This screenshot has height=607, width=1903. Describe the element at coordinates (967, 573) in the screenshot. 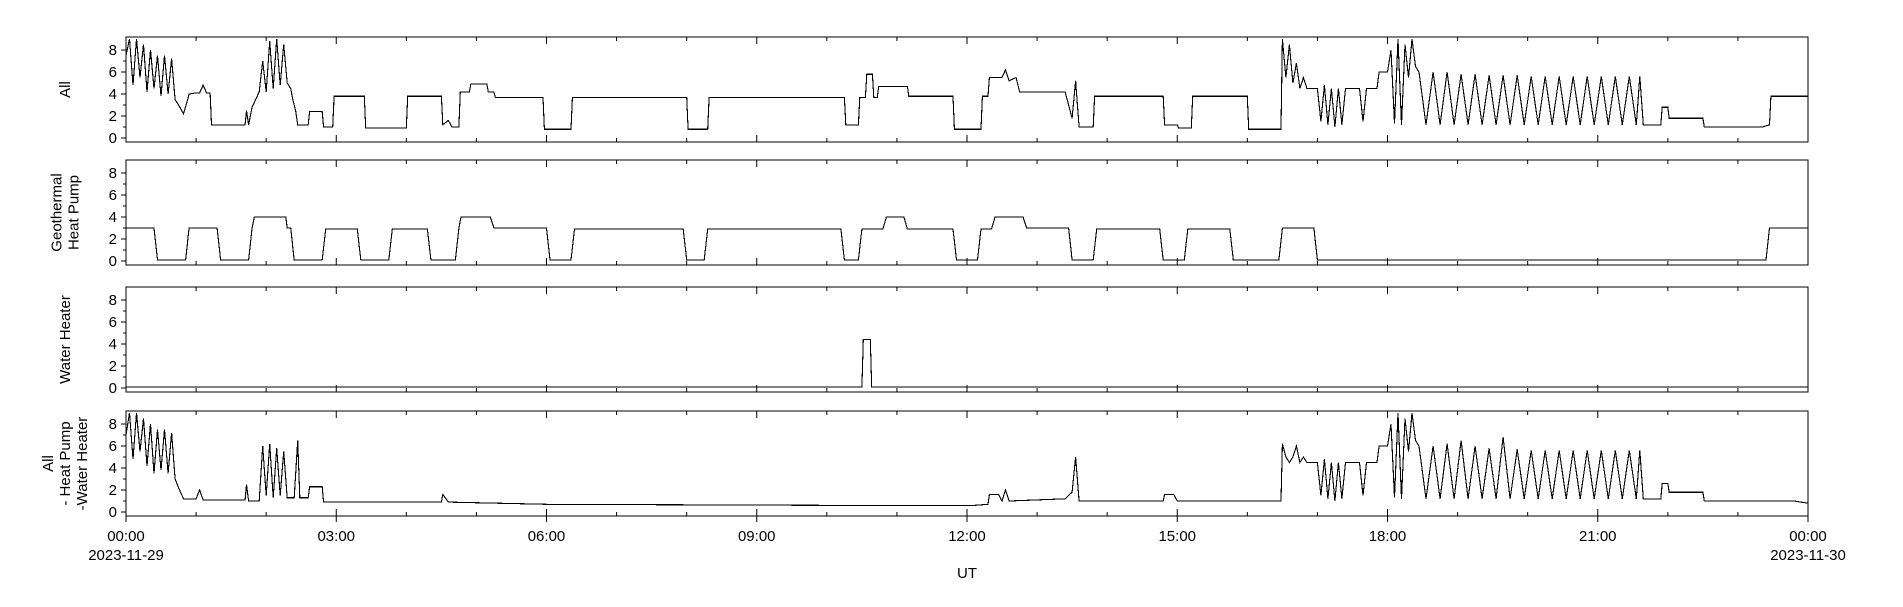

I see `x-axis-title: UT` at that location.